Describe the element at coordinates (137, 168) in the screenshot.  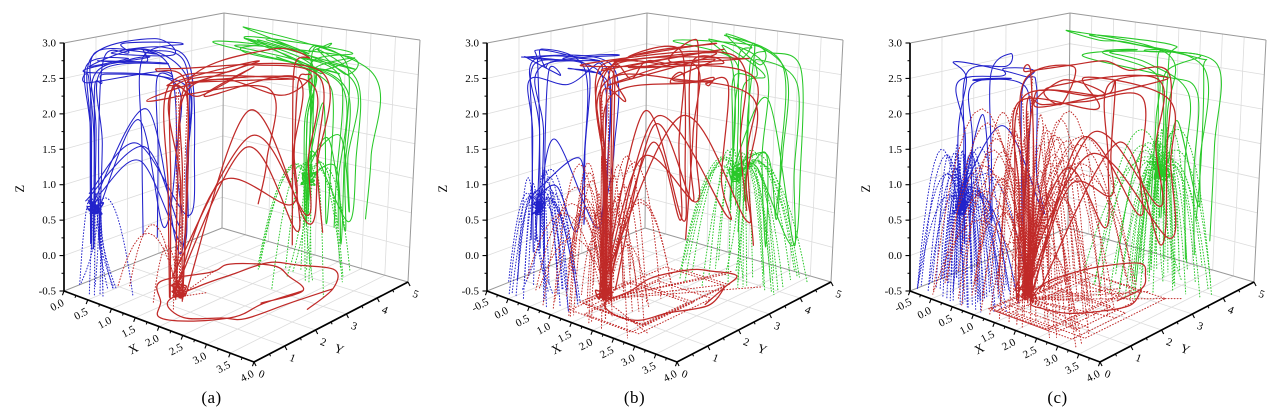
I see `series-blue-group` at that location.